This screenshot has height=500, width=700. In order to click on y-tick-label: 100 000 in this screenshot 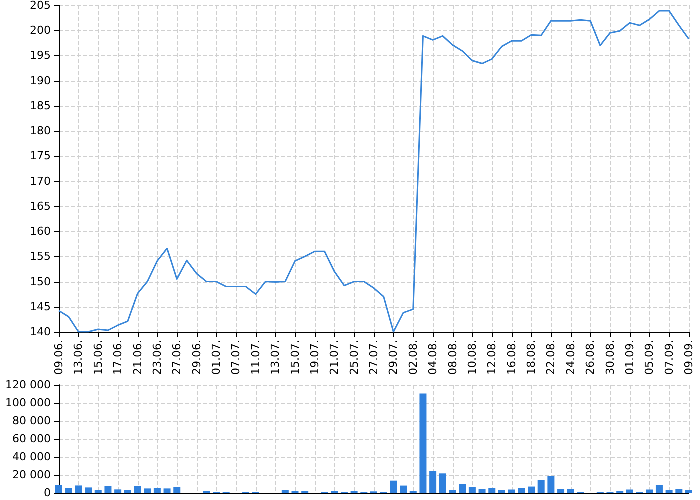, I will do `click(28, 403)`.